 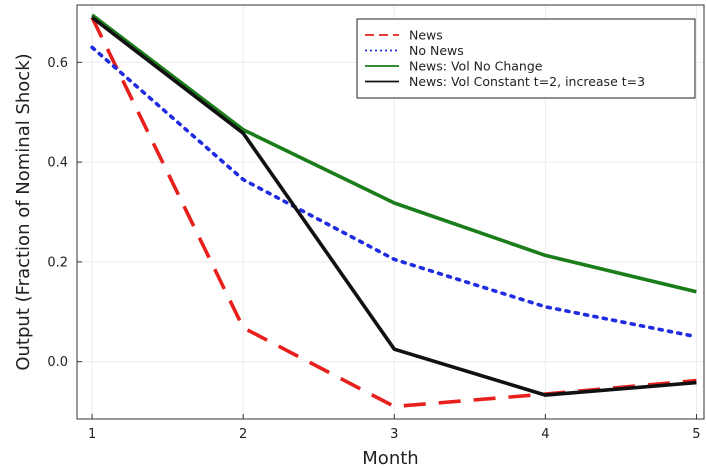 I want to click on x-axis-label: Month, so click(x=390, y=458).